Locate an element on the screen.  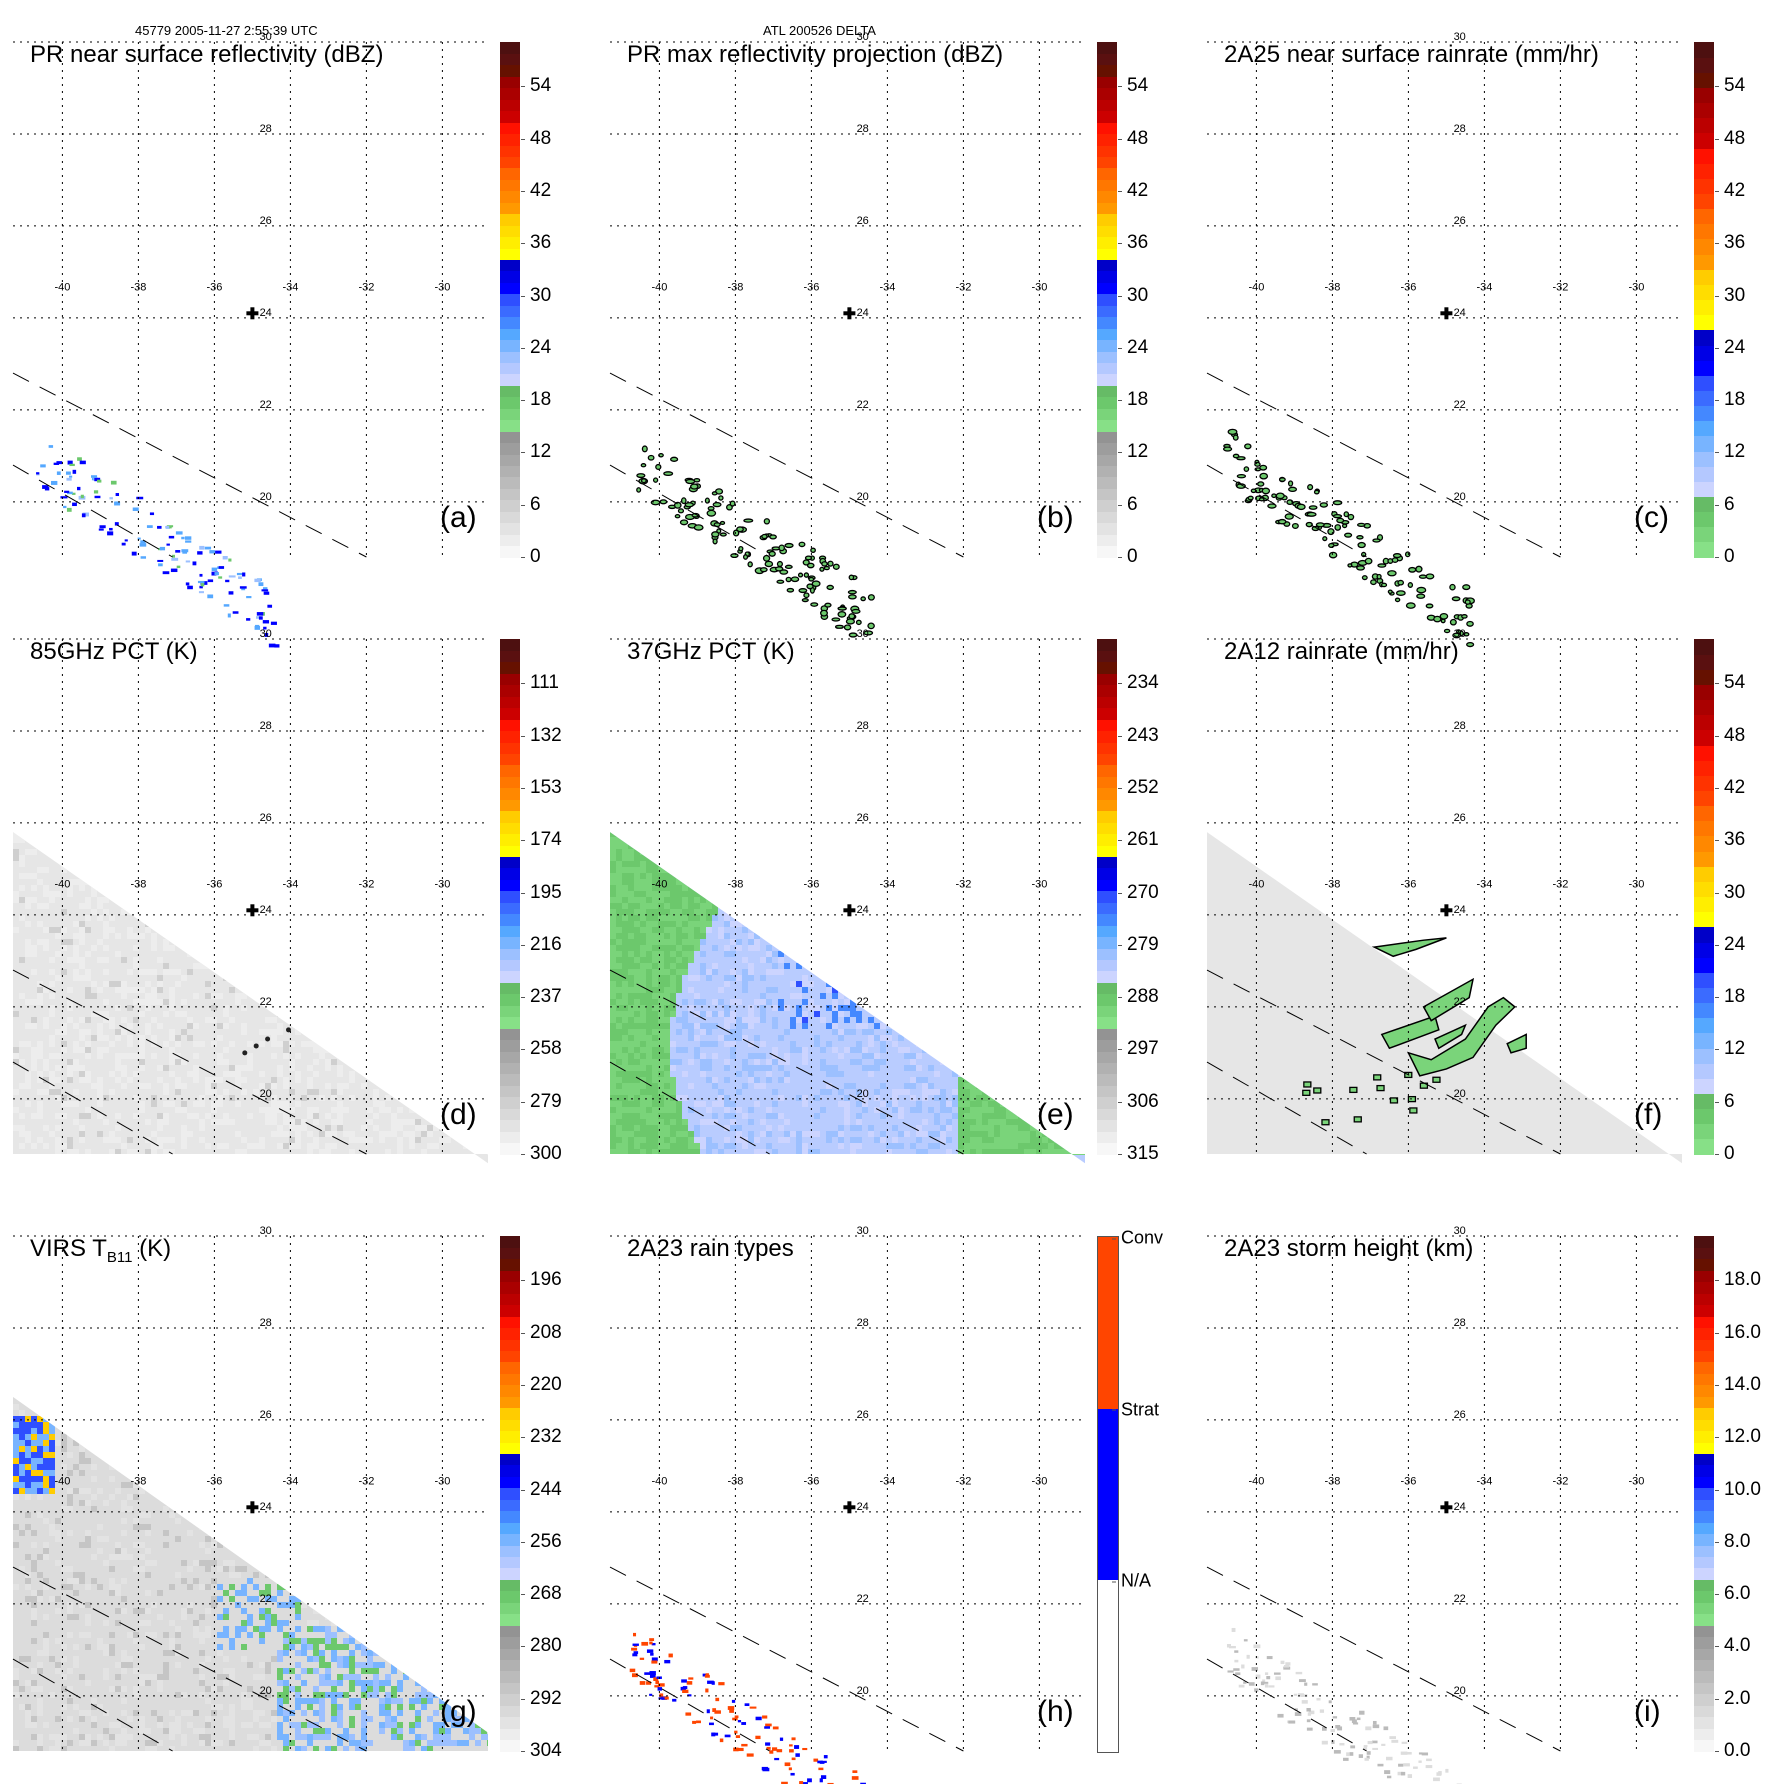
lat-label: 20 is located at coordinates (1460, 497).